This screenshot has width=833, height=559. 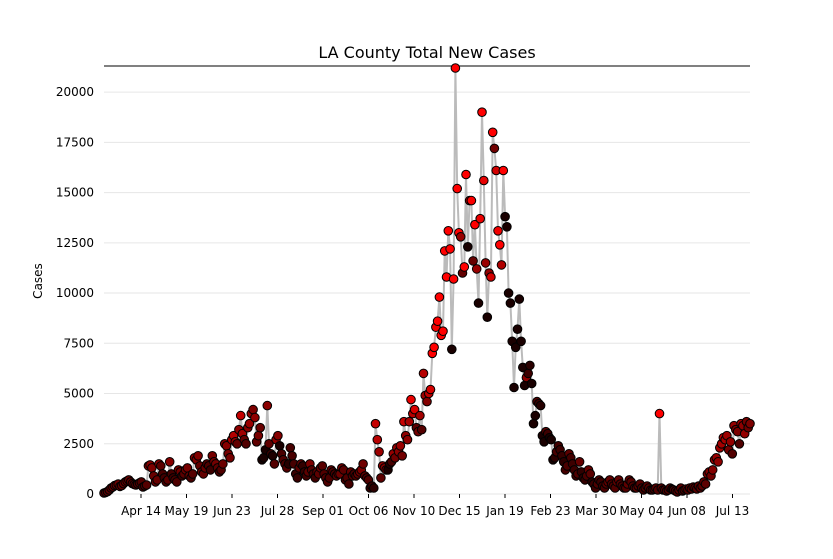 I want to click on y-tick-label: 10000, so click(x=75, y=293).